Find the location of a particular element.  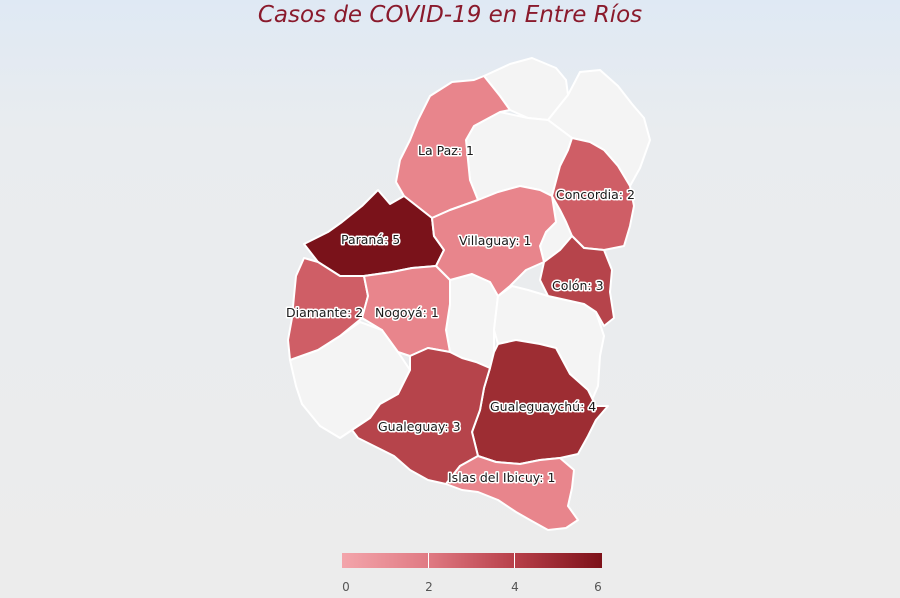

label-la-paz: La Paz: 1 is located at coordinates (446, 150).